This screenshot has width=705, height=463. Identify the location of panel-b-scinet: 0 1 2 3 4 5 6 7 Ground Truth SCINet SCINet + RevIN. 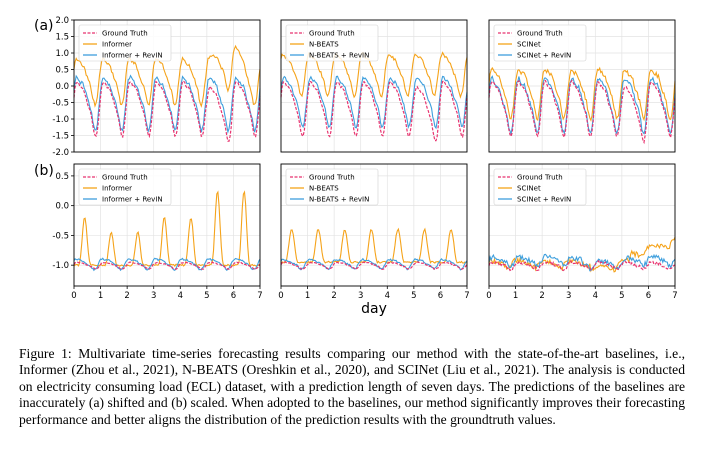
(582, 232).